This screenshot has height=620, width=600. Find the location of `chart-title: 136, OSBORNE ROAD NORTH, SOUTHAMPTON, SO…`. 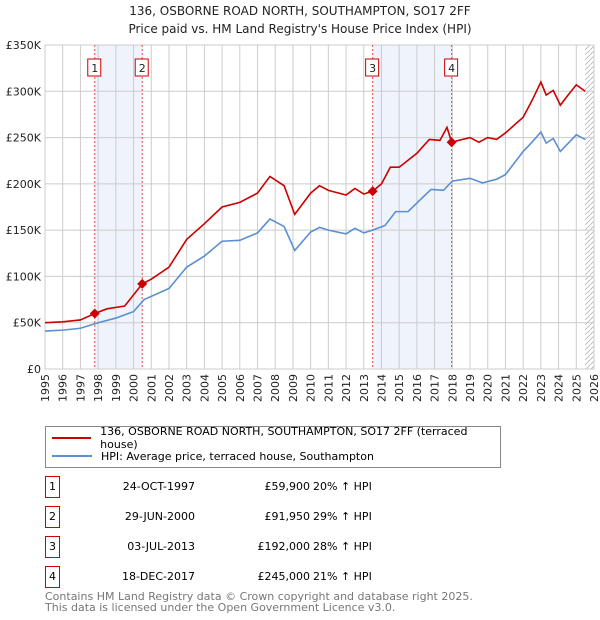

chart-title: 136, OSBORNE ROAD NORTH, SOUTHAMPTON, SO… is located at coordinates (300, 11).